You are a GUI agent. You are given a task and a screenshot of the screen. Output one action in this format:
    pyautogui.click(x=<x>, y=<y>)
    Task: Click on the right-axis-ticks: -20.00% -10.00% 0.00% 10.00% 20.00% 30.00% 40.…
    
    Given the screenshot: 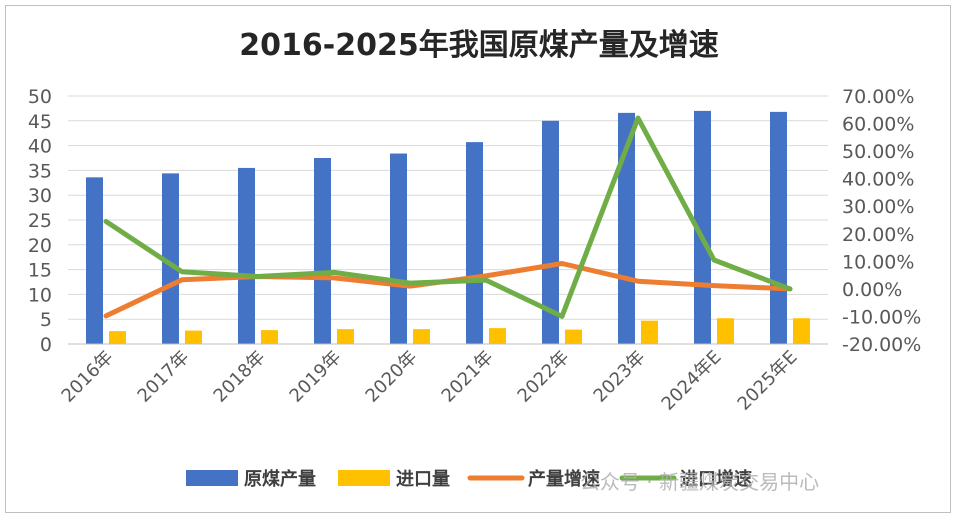 What is the action you would take?
    pyautogui.click(x=881, y=221)
    